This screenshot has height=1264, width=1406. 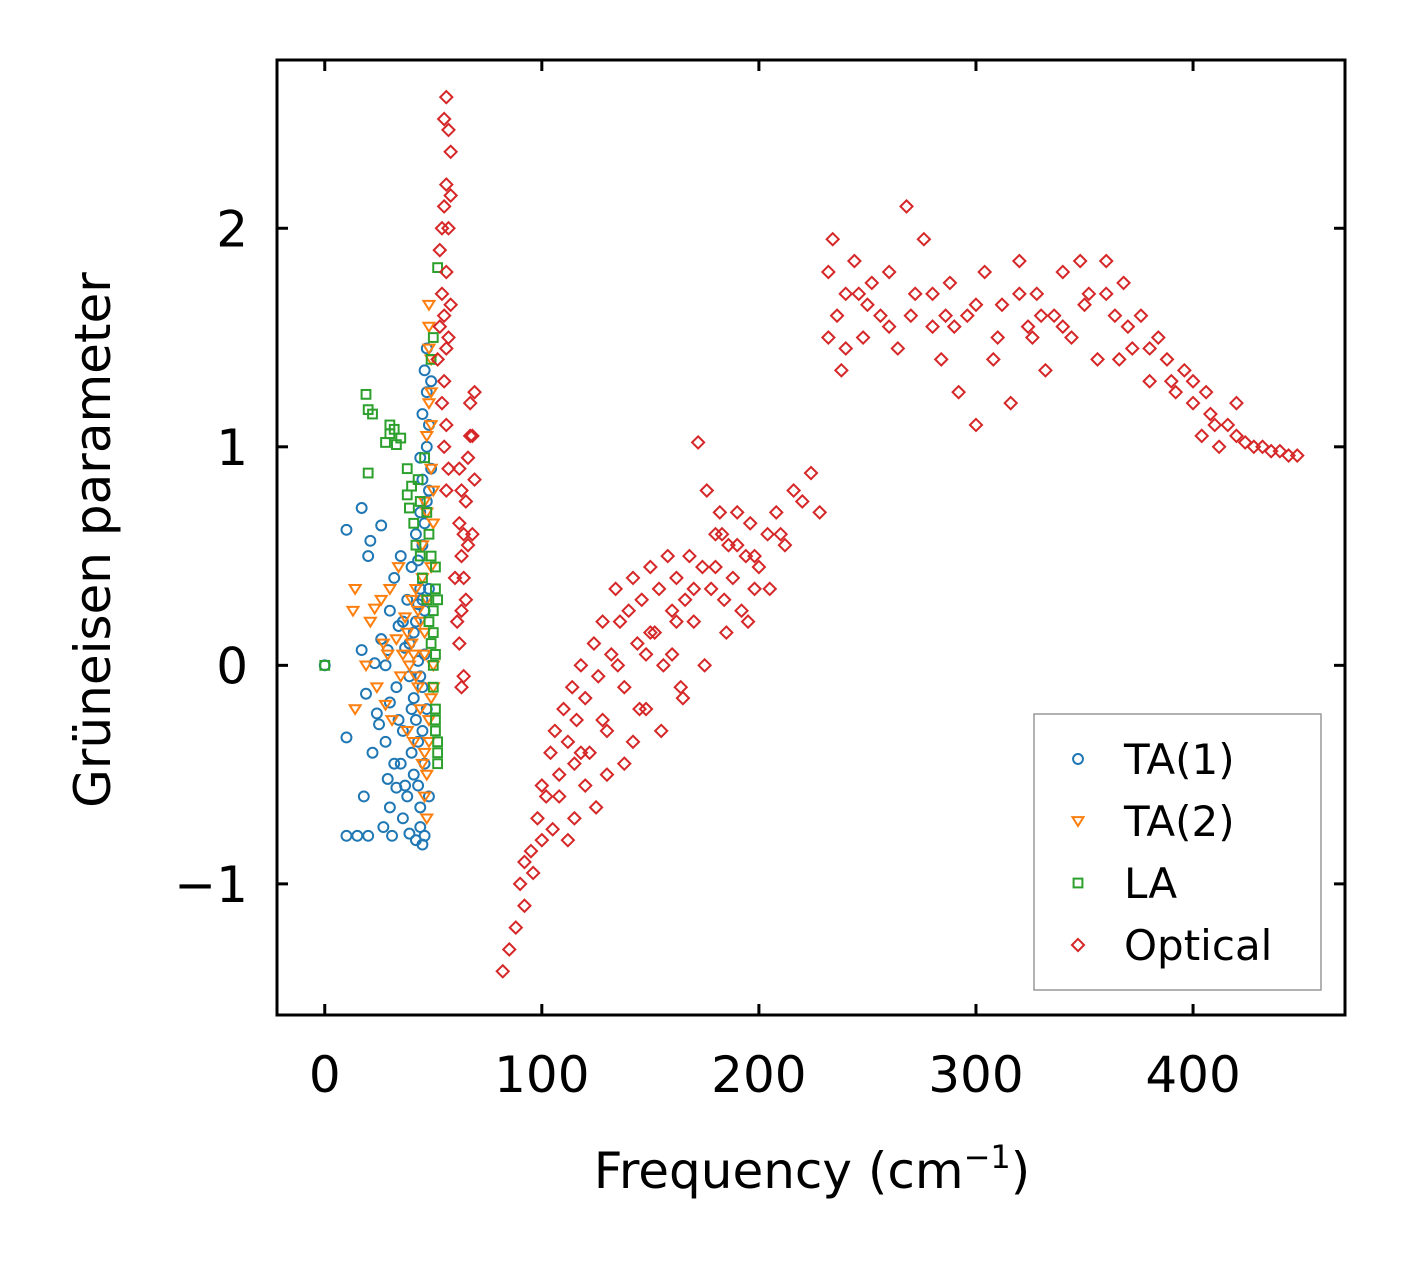 I want to click on legend-label: Optical, so click(x=1198, y=945).